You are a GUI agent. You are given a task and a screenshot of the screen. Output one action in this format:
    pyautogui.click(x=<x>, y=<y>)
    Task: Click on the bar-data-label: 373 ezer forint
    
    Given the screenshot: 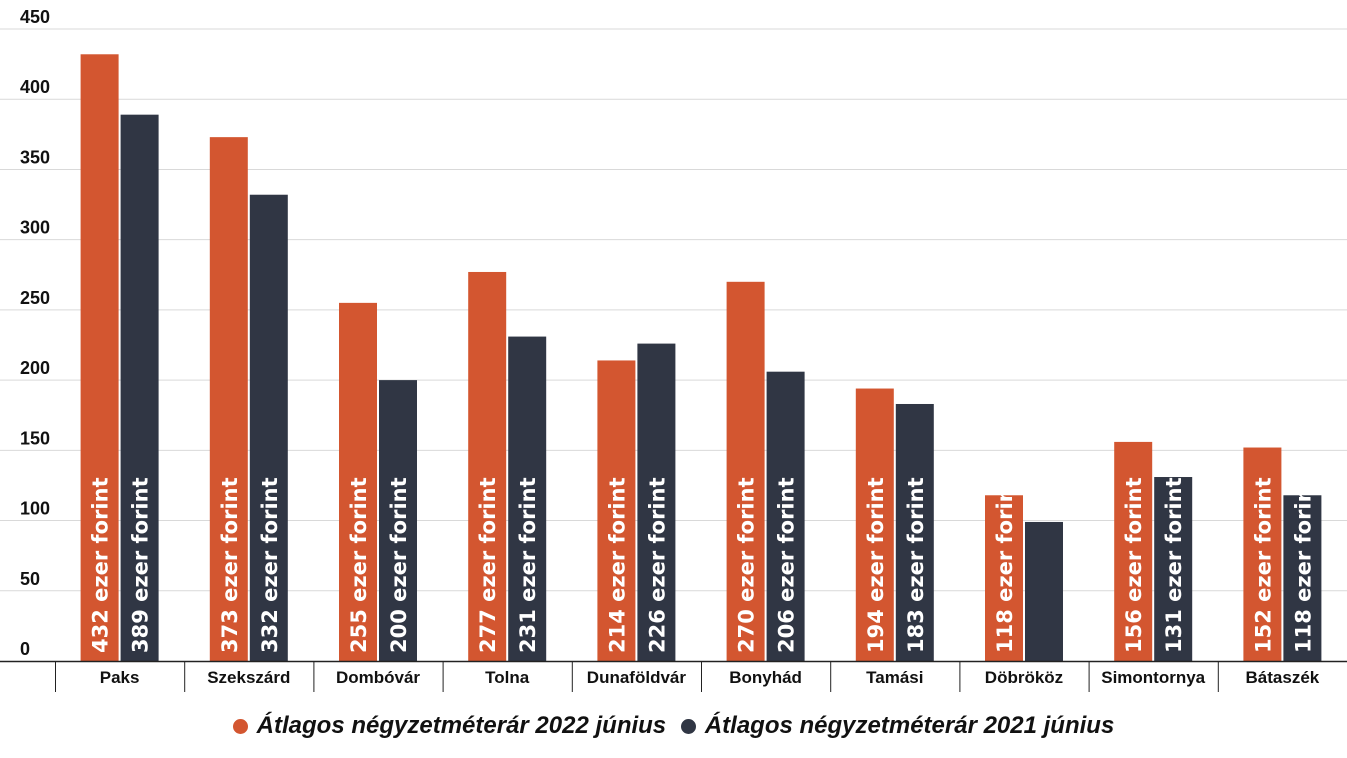 What is the action you would take?
    pyautogui.click(x=230, y=565)
    